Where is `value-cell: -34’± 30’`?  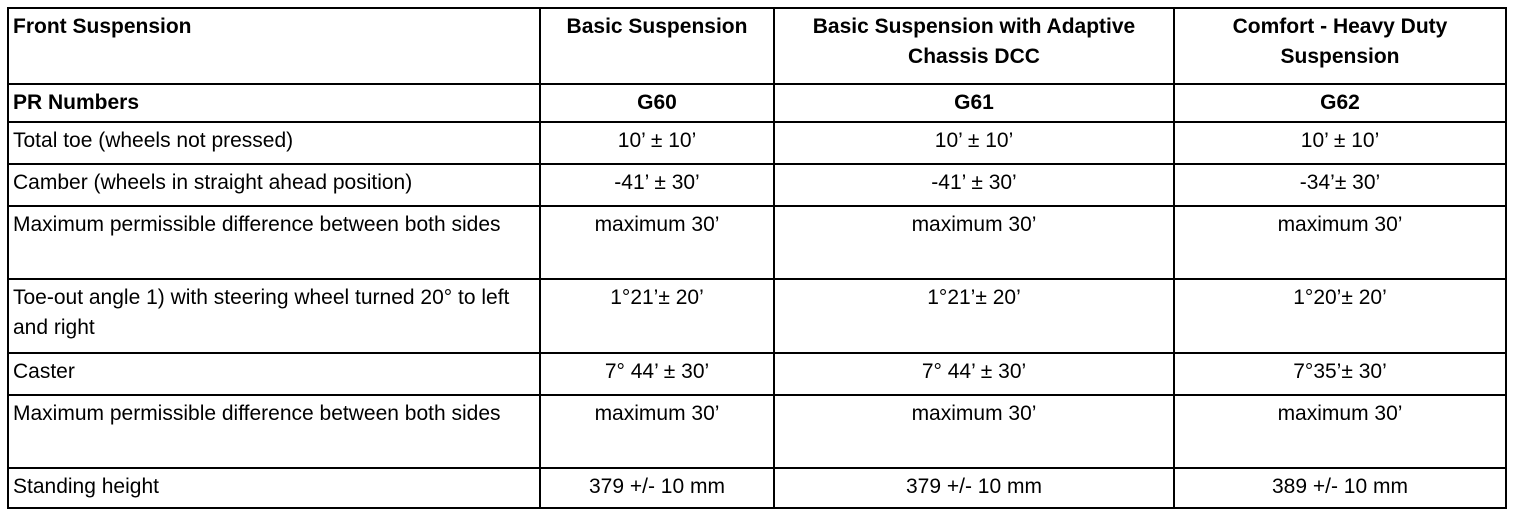 value-cell: -34’± 30’ is located at coordinates (1340, 185).